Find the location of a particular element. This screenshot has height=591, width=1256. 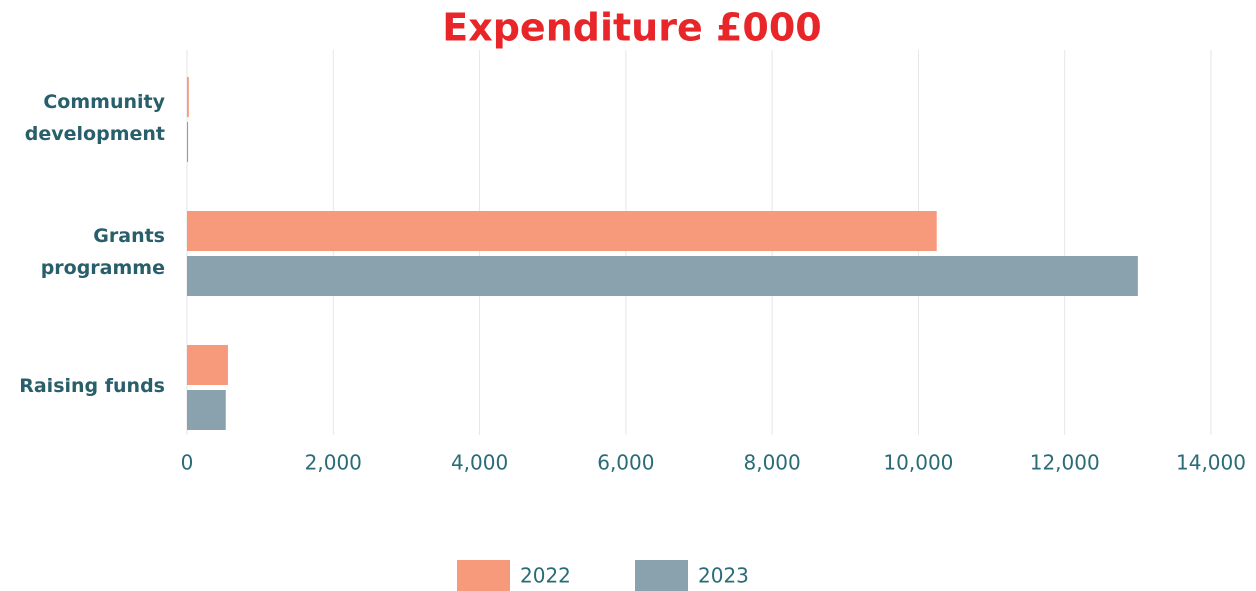

legend-label: 2022 is located at coordinates (545, 576).